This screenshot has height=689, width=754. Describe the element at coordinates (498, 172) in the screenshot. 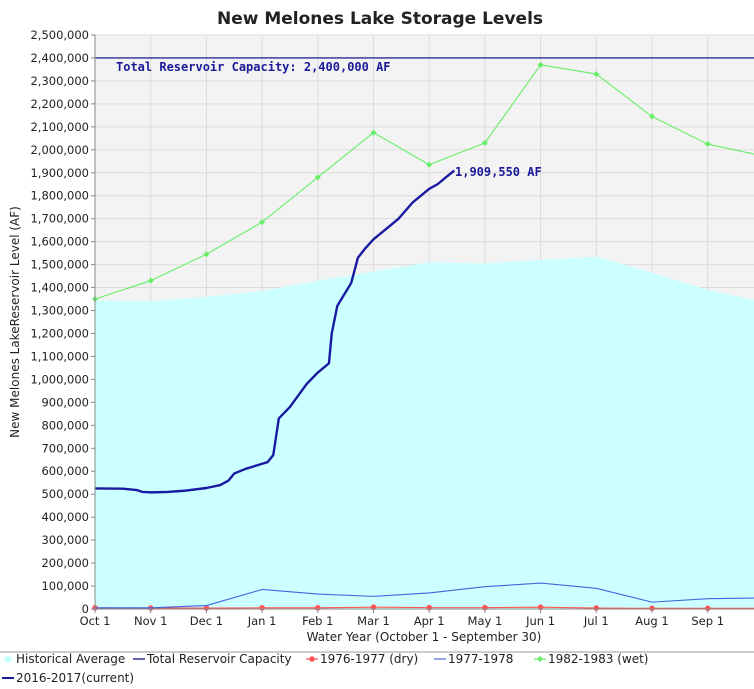

I see `current-level-annotation: 1,909,550 AF` at that location.